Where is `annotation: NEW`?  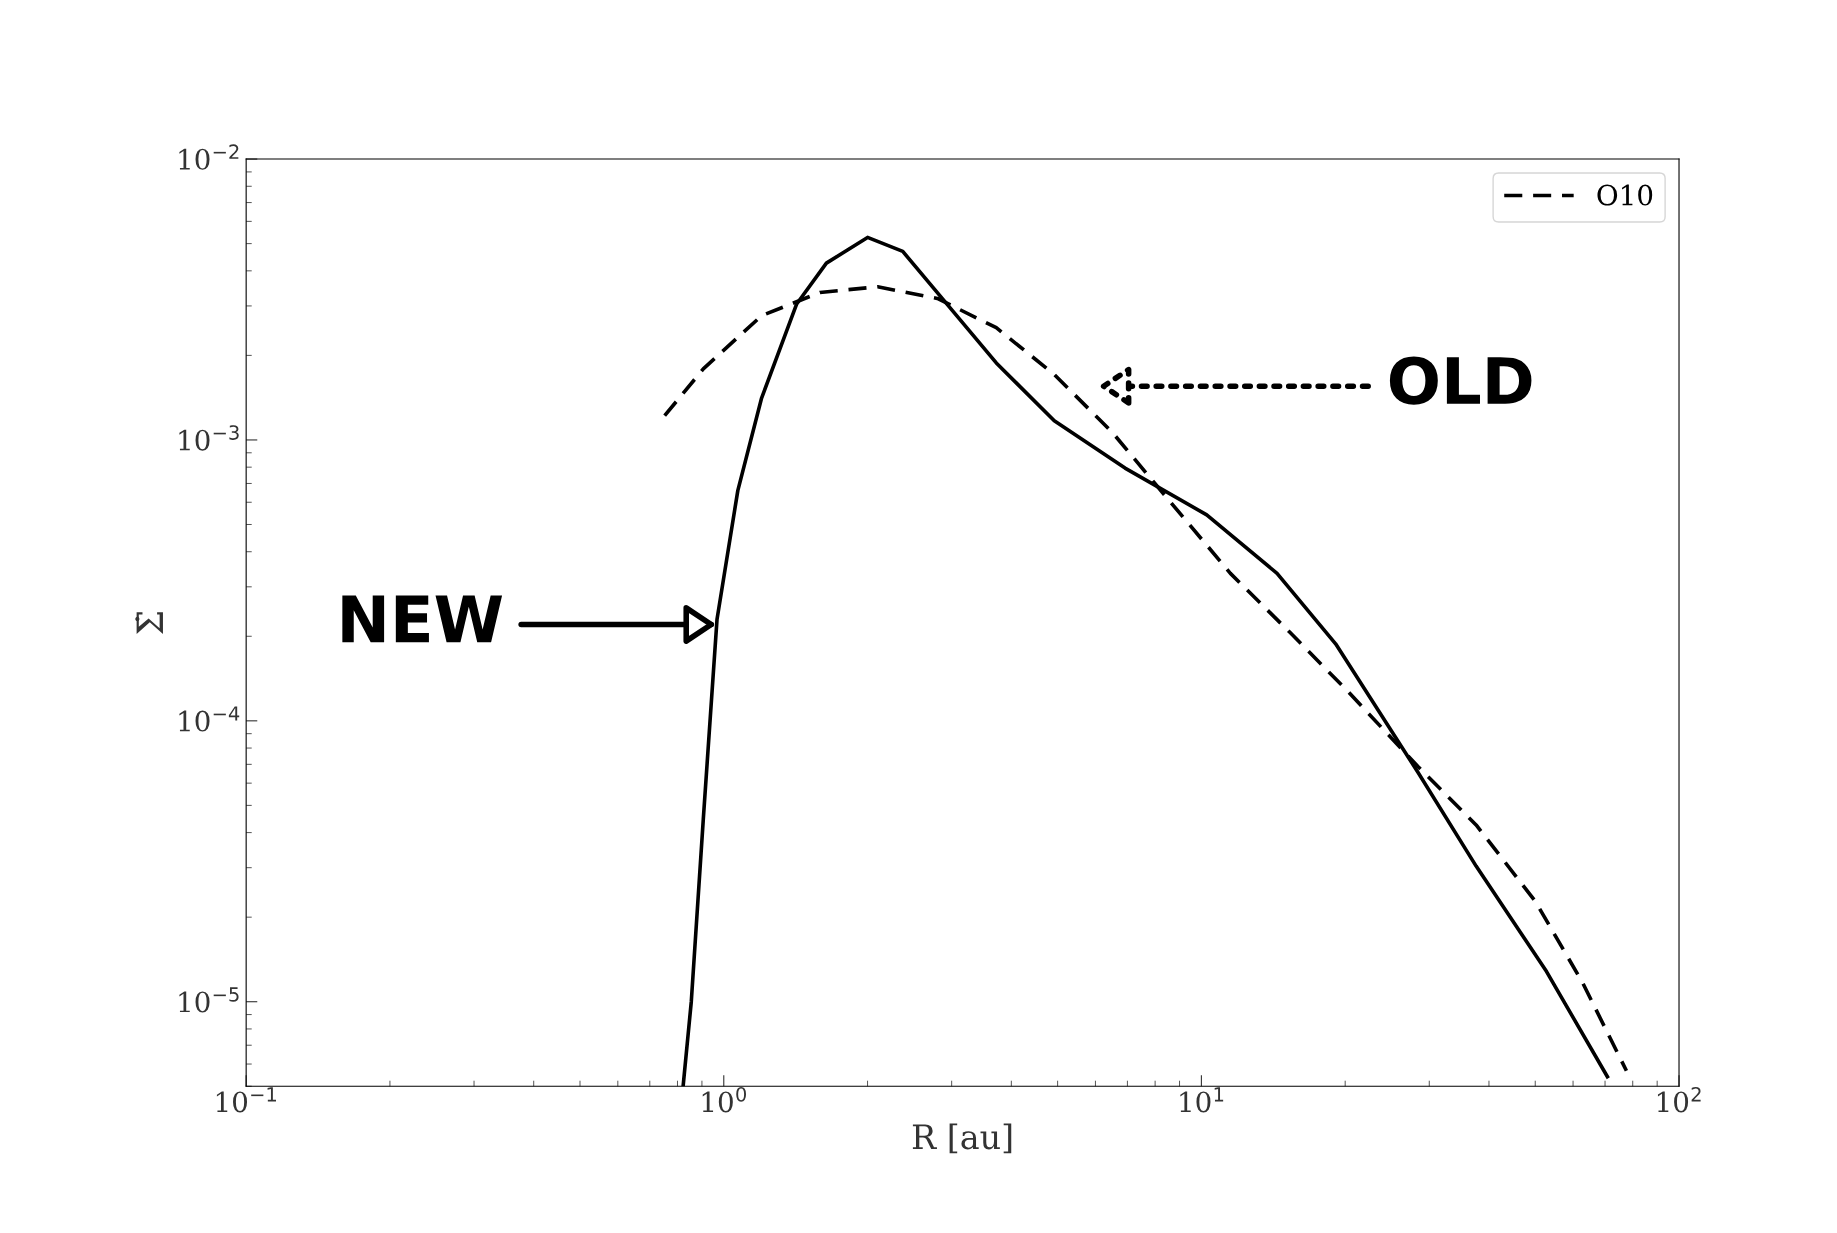 annotation: NEW is located at coordinates (422, 619).